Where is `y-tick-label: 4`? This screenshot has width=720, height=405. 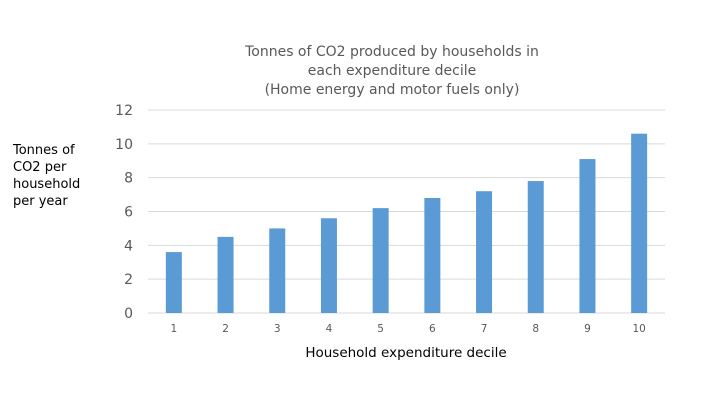 y-tick-label: 4 is located at coordinates (128, 246).